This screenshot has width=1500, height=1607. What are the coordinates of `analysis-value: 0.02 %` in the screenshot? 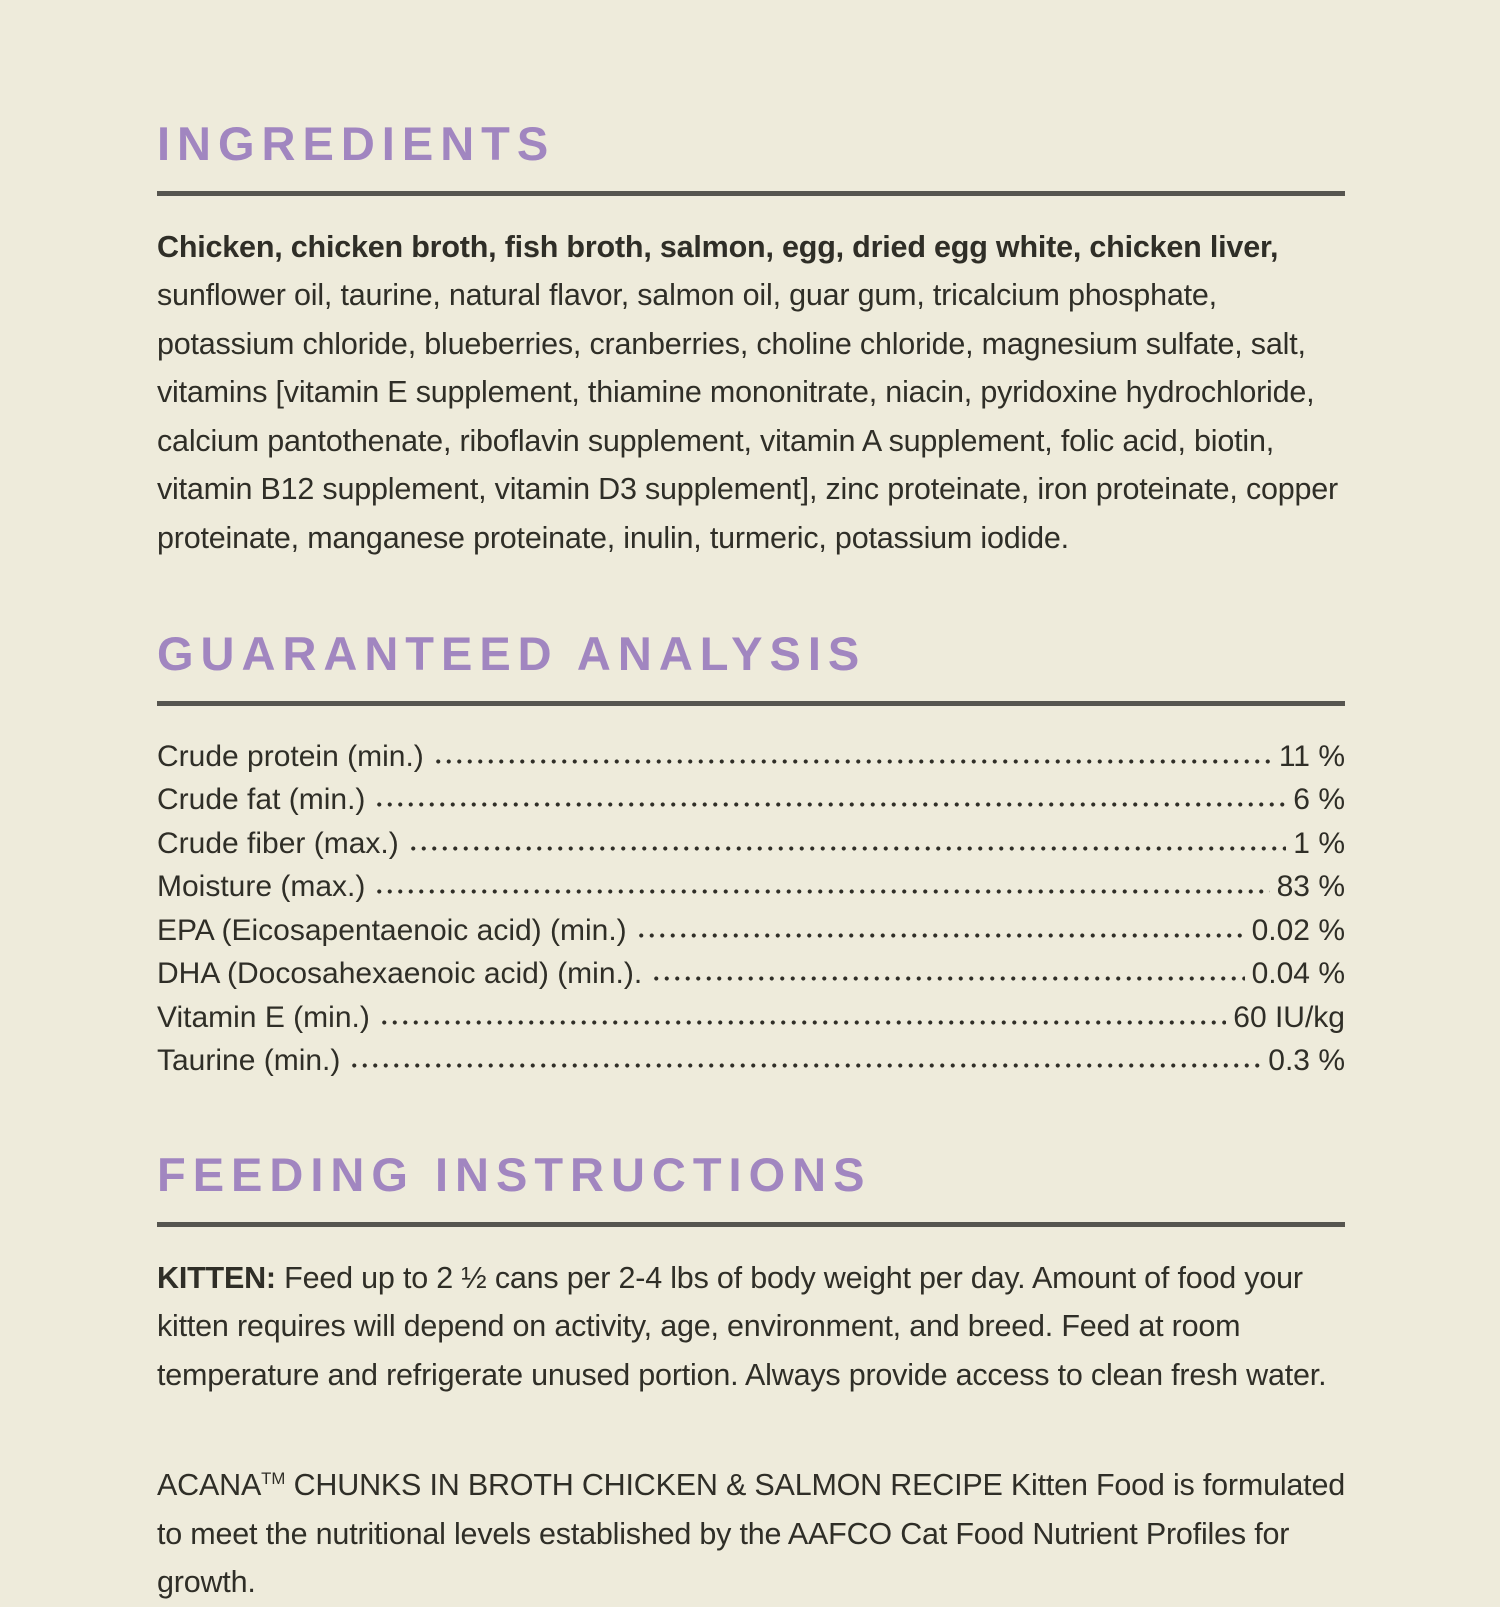 It's located at (1298, 930).